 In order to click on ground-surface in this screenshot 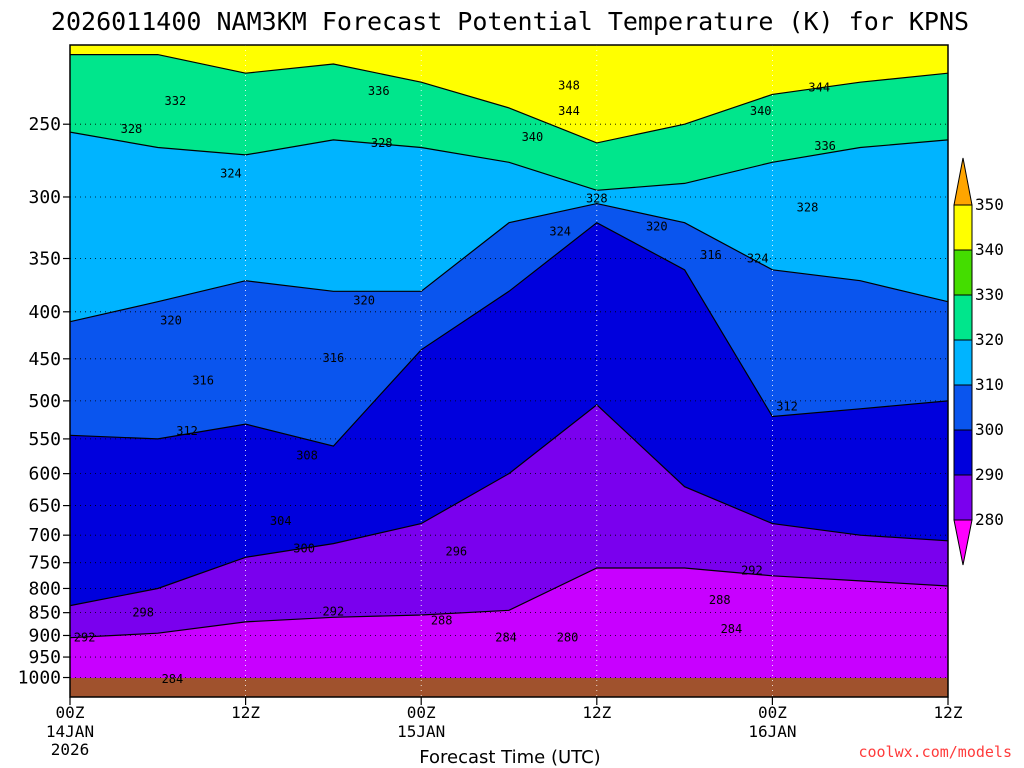, I will do `click(509, 687)`.